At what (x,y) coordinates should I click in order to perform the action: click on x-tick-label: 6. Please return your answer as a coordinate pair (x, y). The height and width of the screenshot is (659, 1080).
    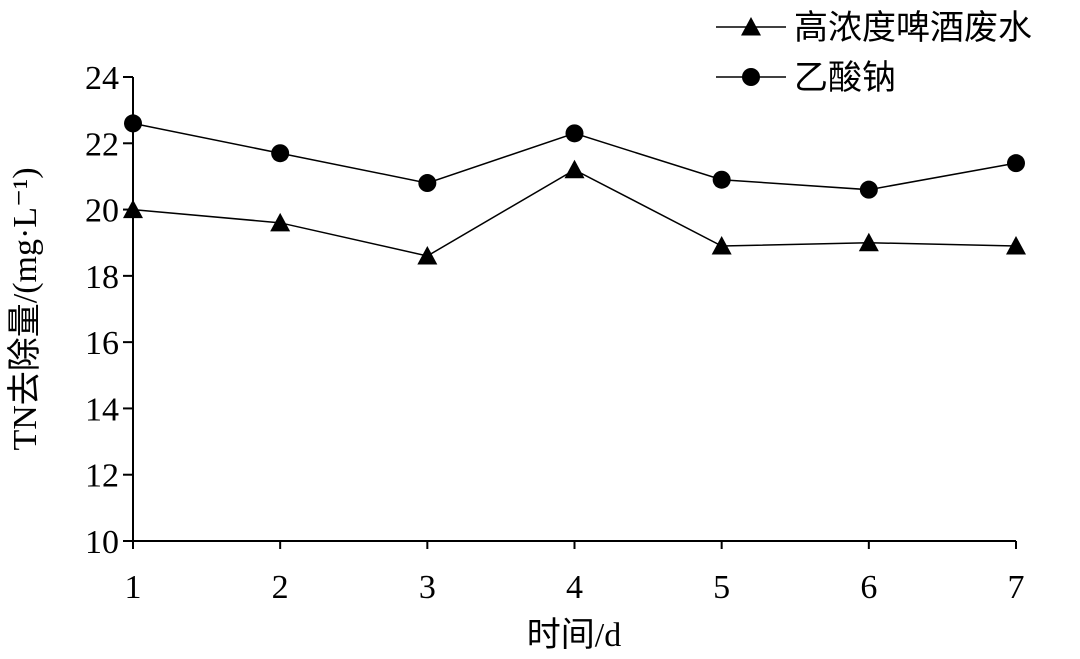
    Looking at the image, I should click on (868, 587).